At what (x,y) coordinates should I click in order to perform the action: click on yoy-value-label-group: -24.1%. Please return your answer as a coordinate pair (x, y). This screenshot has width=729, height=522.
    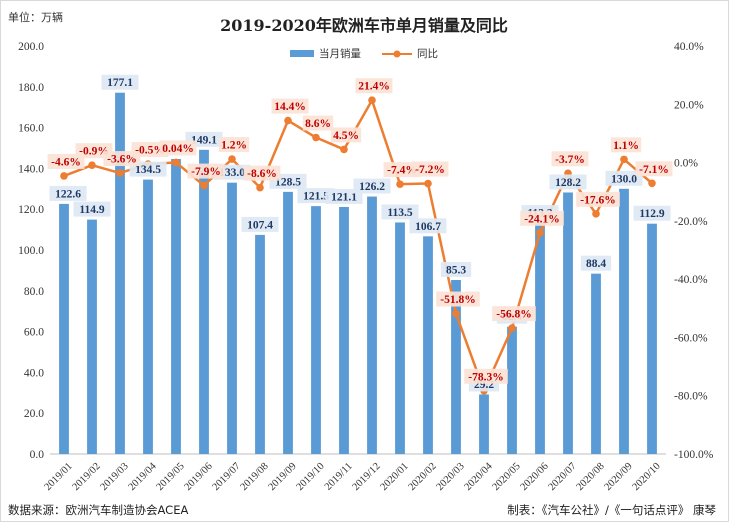
    Looking at the image, I should click on (542, 218).